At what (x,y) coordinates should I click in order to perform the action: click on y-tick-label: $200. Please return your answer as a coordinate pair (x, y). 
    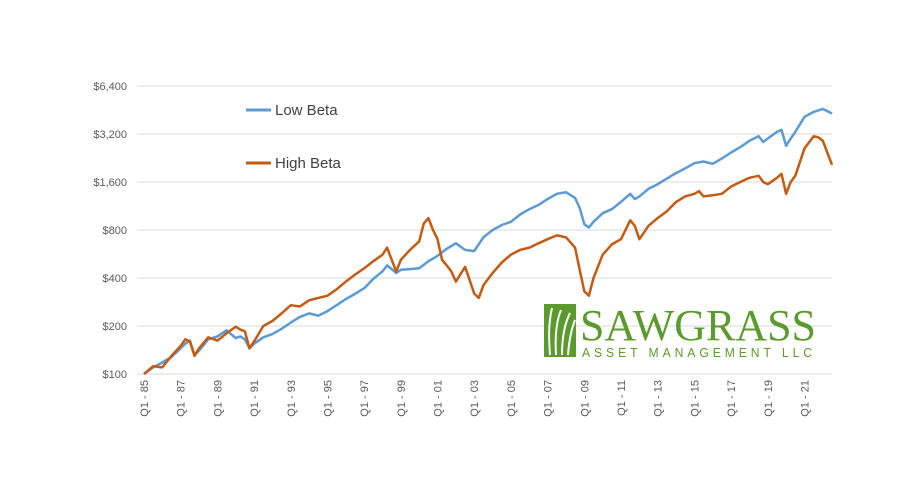
    Looking at the image, I should click on (115, 327).